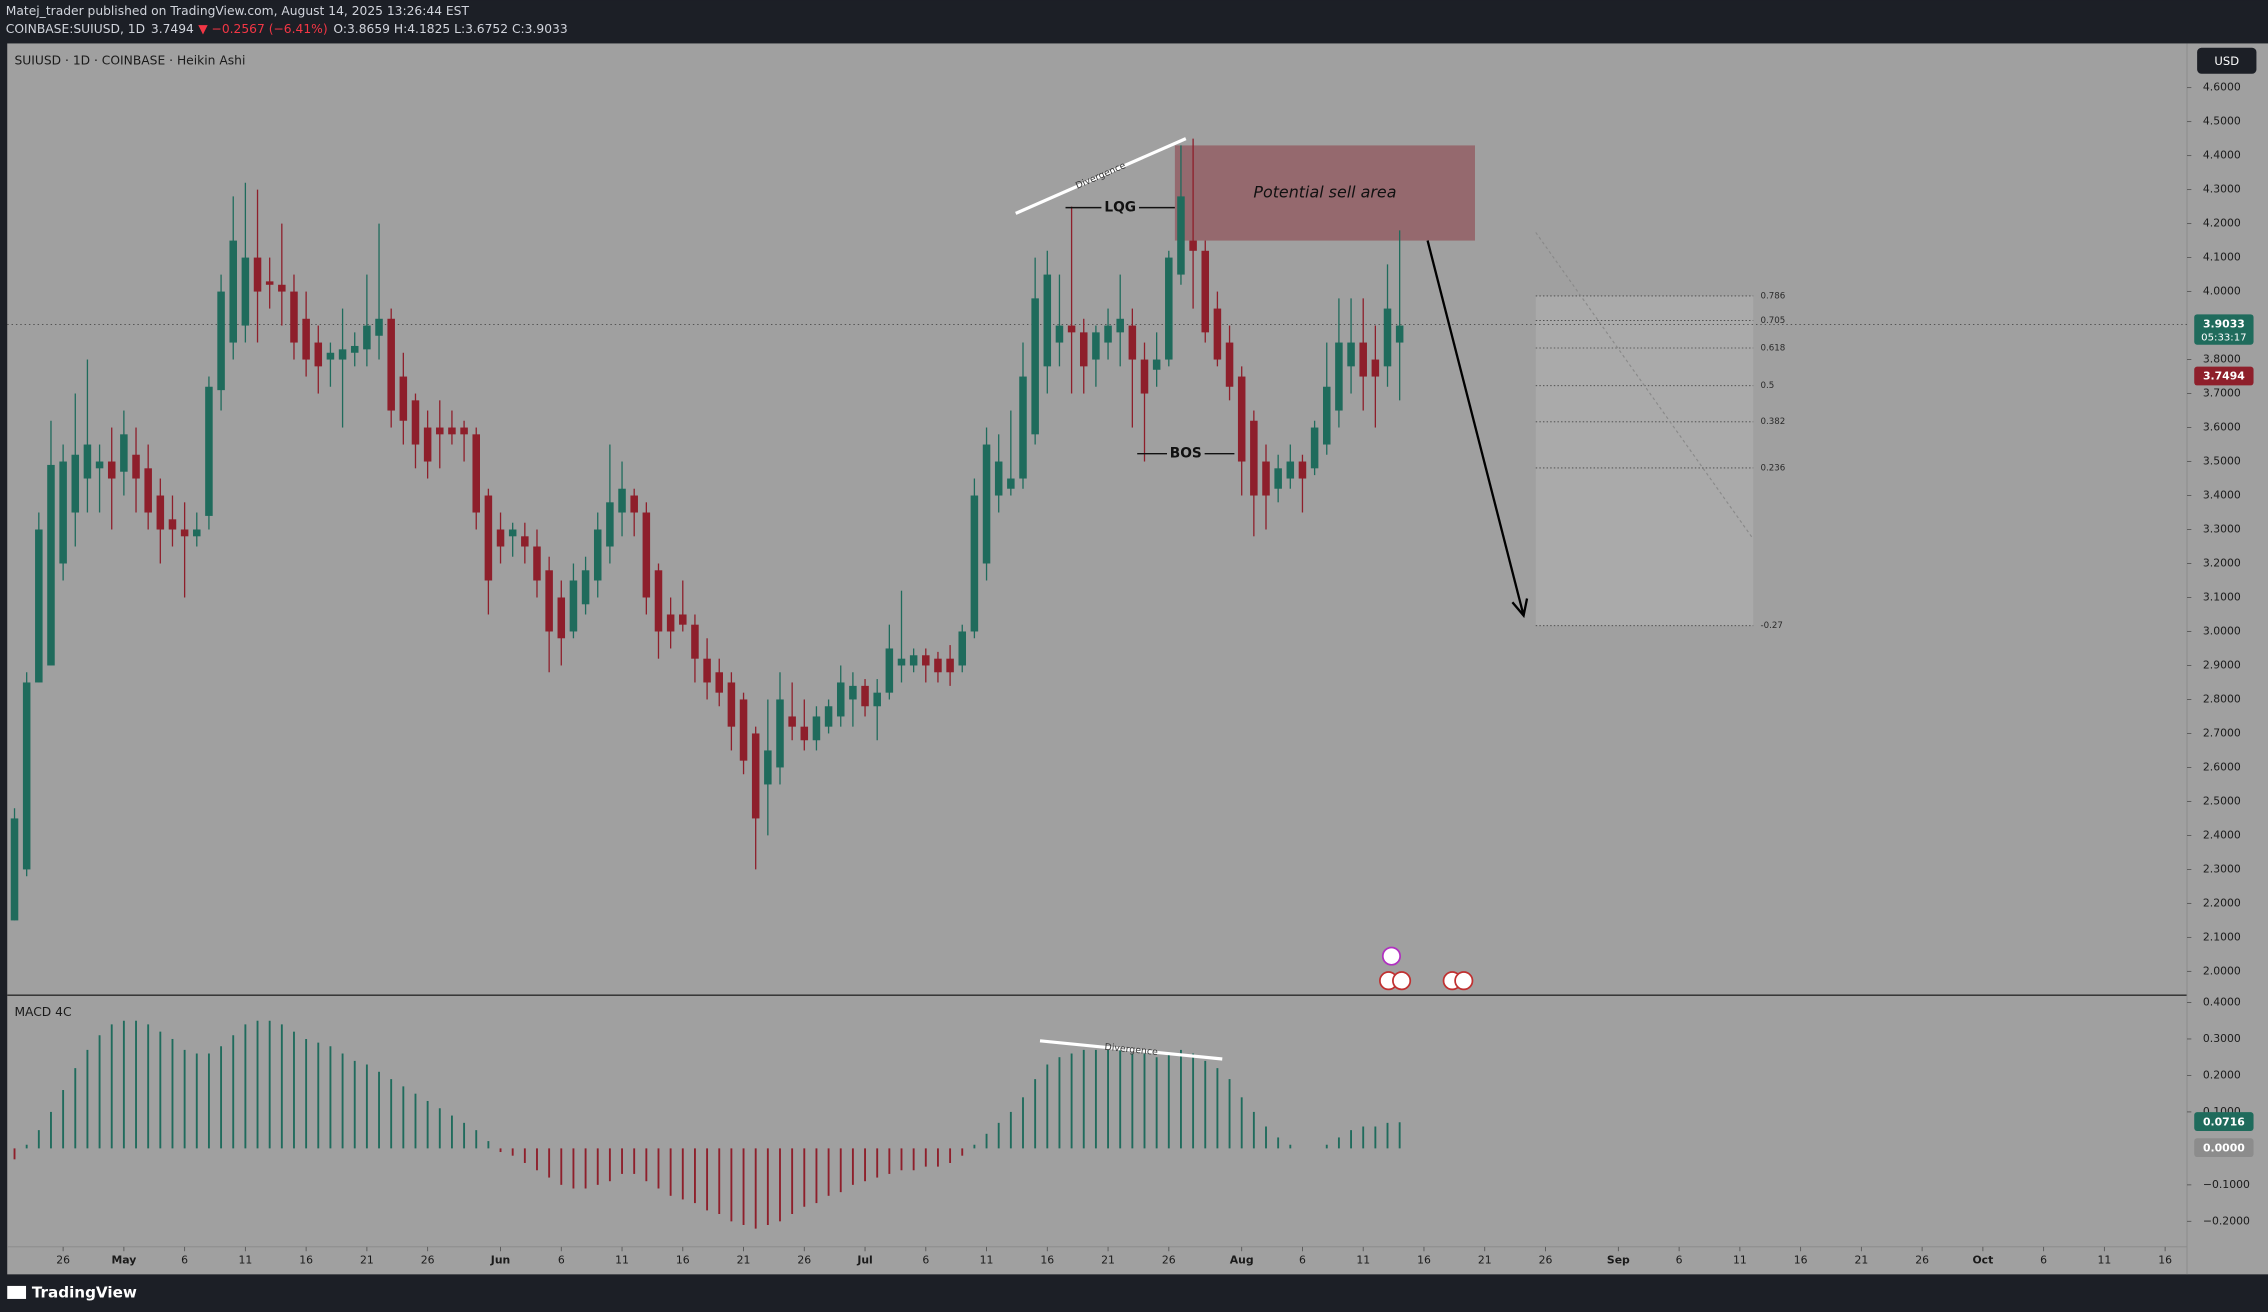  I want to click on macd-y-tick-label: 0.3000, so click(2222, 1038).